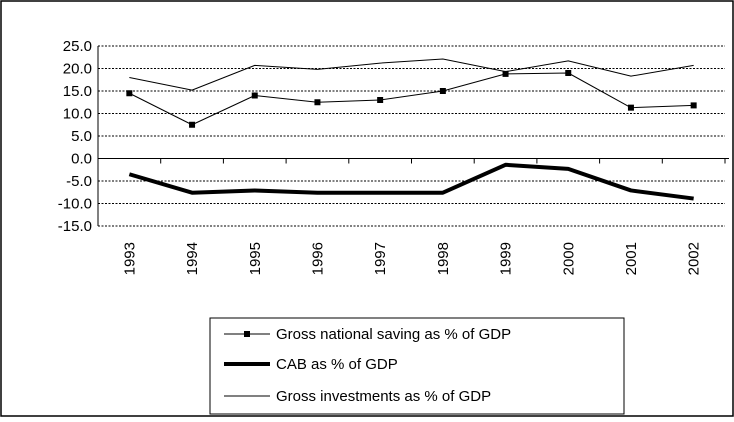  Describe the element at coordinates (247, 334) in the screenshot. I see `legend-marker` at that location.